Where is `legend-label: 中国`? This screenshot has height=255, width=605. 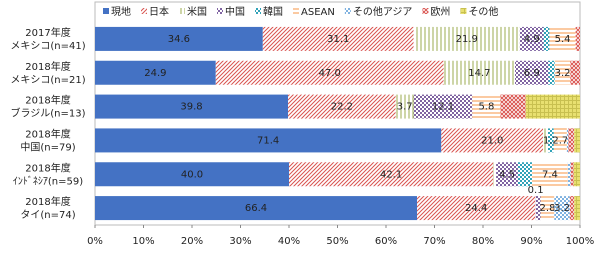
legend-label: 中国 is located at coordinates (235, 11).